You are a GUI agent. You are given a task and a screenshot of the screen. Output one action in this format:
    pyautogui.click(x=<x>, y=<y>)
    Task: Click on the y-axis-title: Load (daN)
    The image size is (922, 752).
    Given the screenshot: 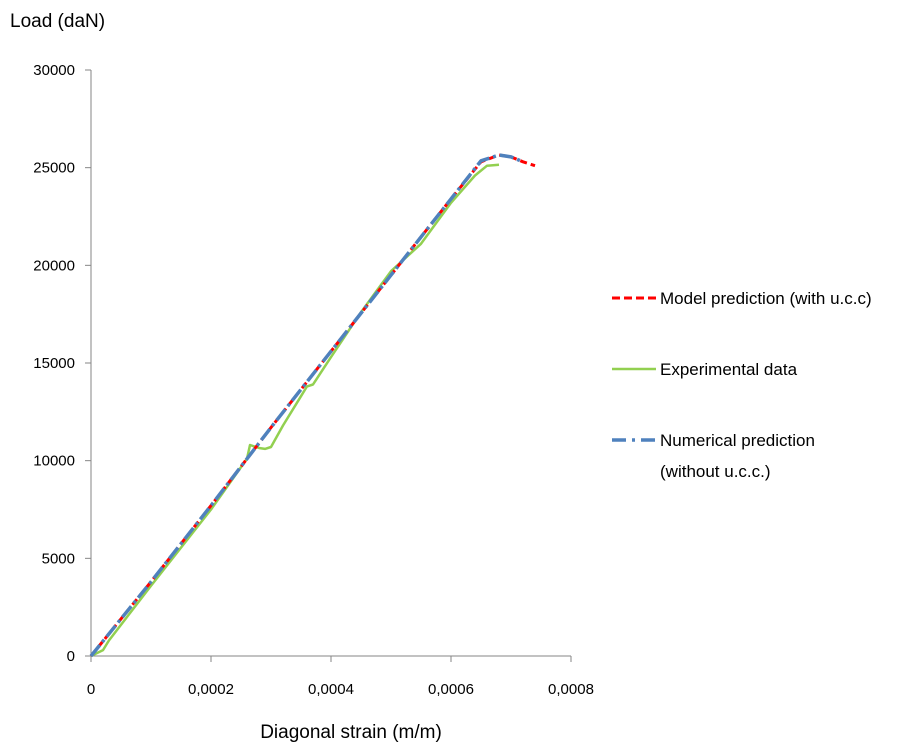 What is the action you would take?
    pyautogui.click(x=57, y=21)
    